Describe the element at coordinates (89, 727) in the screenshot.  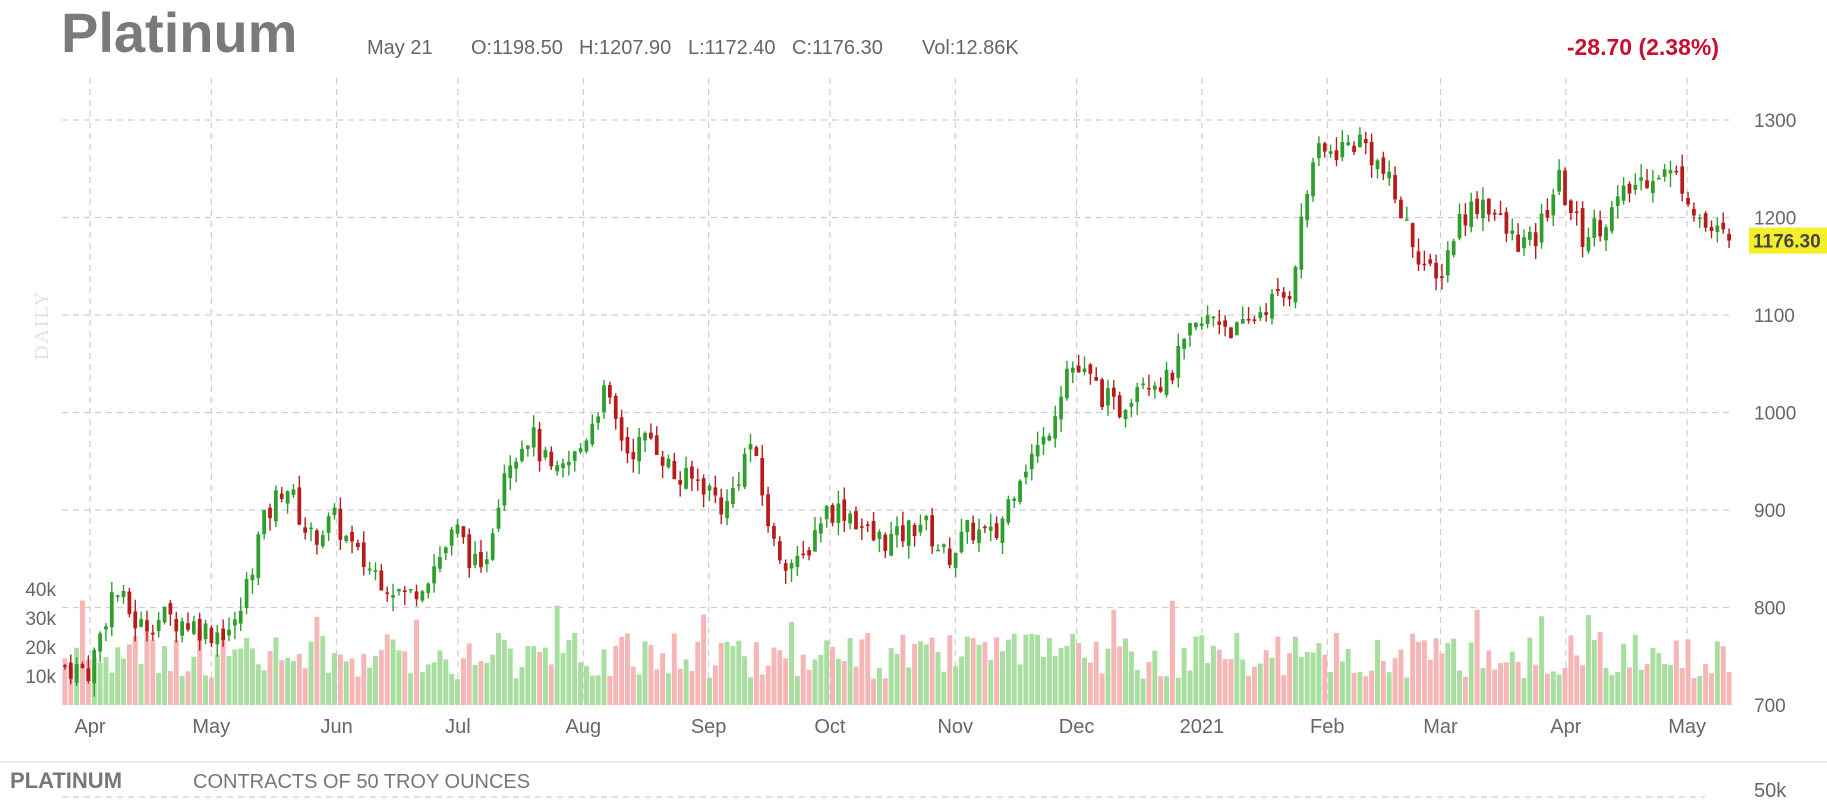
I see `time-tick: Apr` at that location.